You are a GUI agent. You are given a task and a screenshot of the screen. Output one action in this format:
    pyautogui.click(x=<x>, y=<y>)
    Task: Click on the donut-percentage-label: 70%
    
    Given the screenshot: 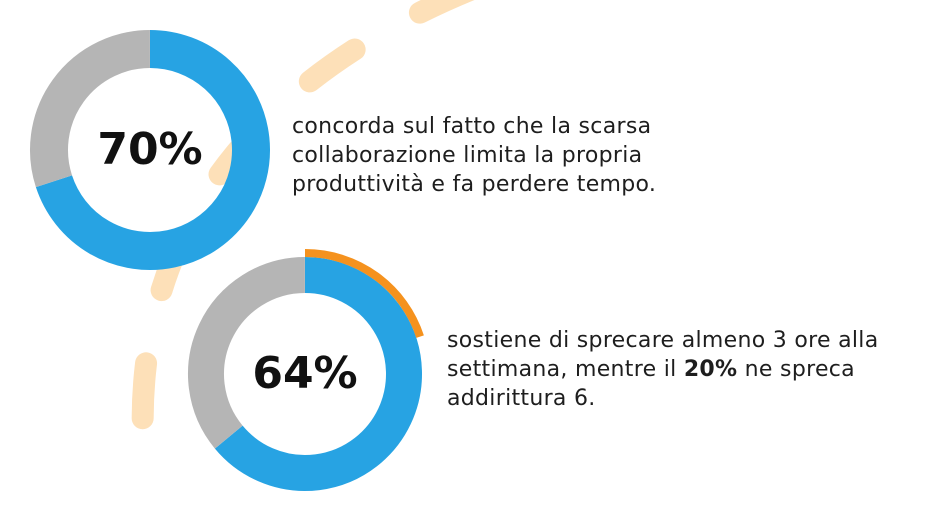 What is the action you would take?
    pyautogui.click(x=149, y=149)
    